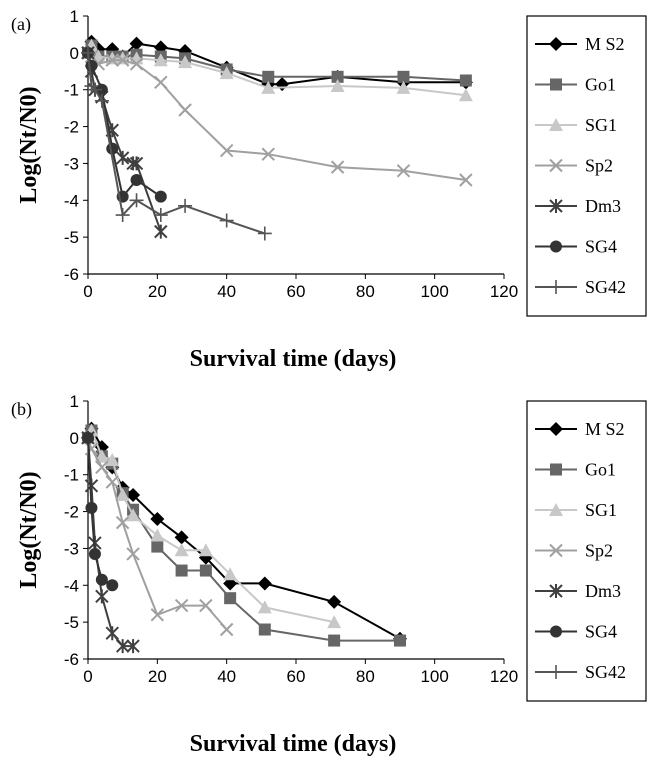  I want to click on series-sp2-b, so click(157, 534).